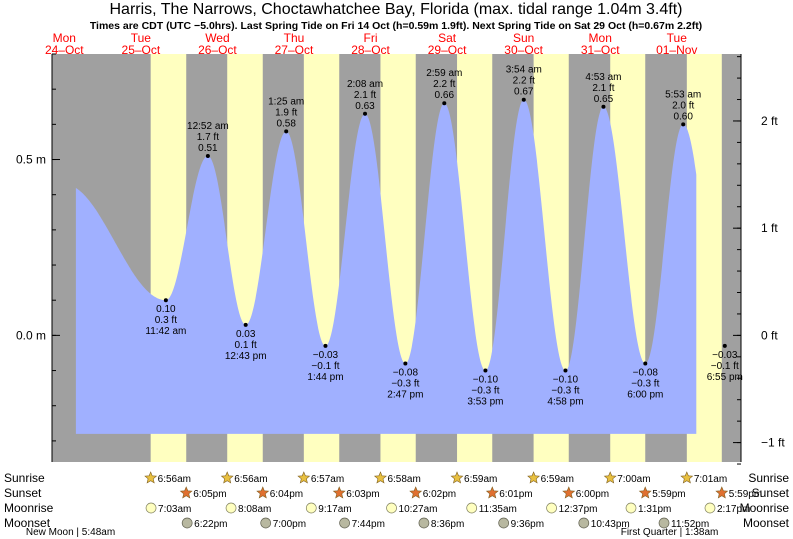  What do you see at coordinates (447, 50) in the screenshot?
I see `date-label: 29–Oct` at bounding box center [447, 50].